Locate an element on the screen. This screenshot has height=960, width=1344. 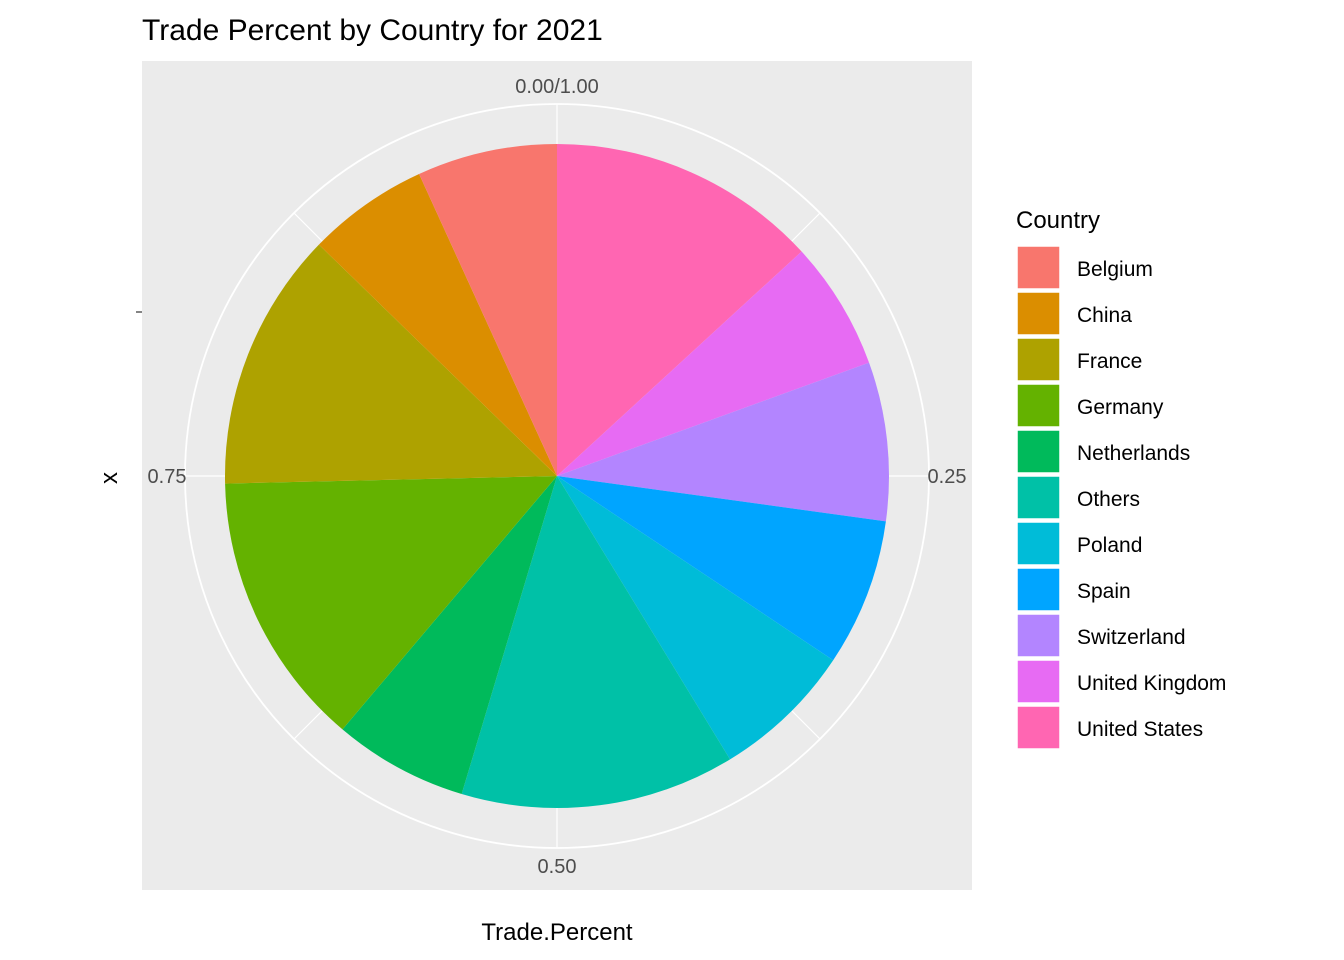
legend-label-france: France is located at coordinates (1109, 361).